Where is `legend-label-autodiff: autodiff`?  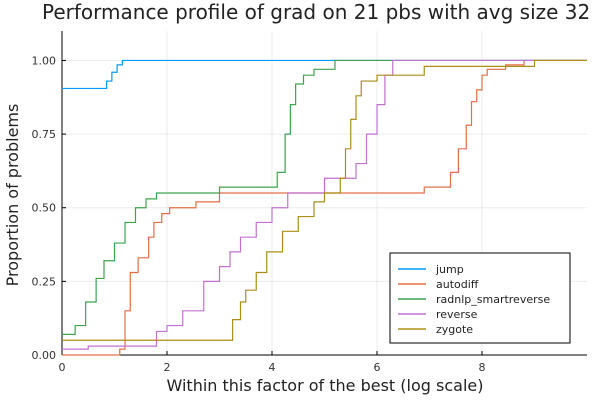 legend-label-autodiff: autodiff is located at coordinates (457, 284).